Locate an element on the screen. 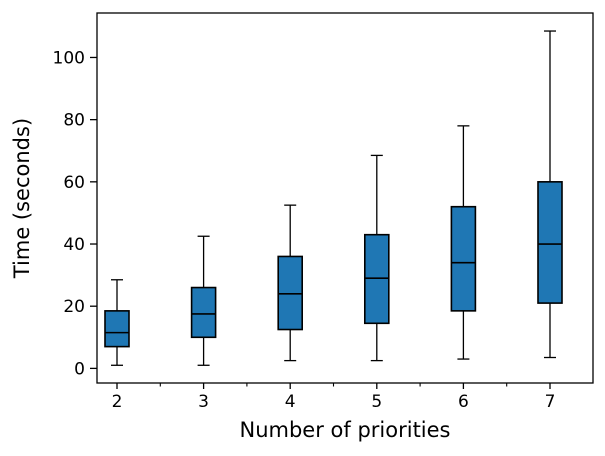 This screenshot has height=456, width=605. y-tick-label: 20 is located at coordinates (74, 307).